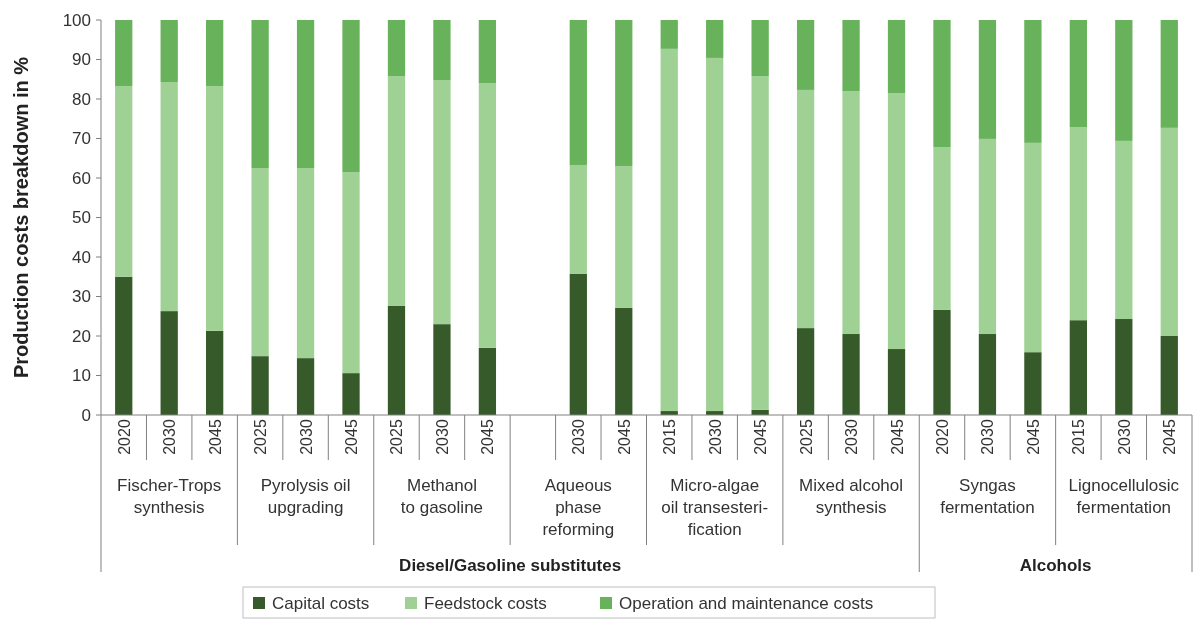 This screenshot has height=619, width=1197. I want to click on y-tick-label: 70, so click(81, 139).